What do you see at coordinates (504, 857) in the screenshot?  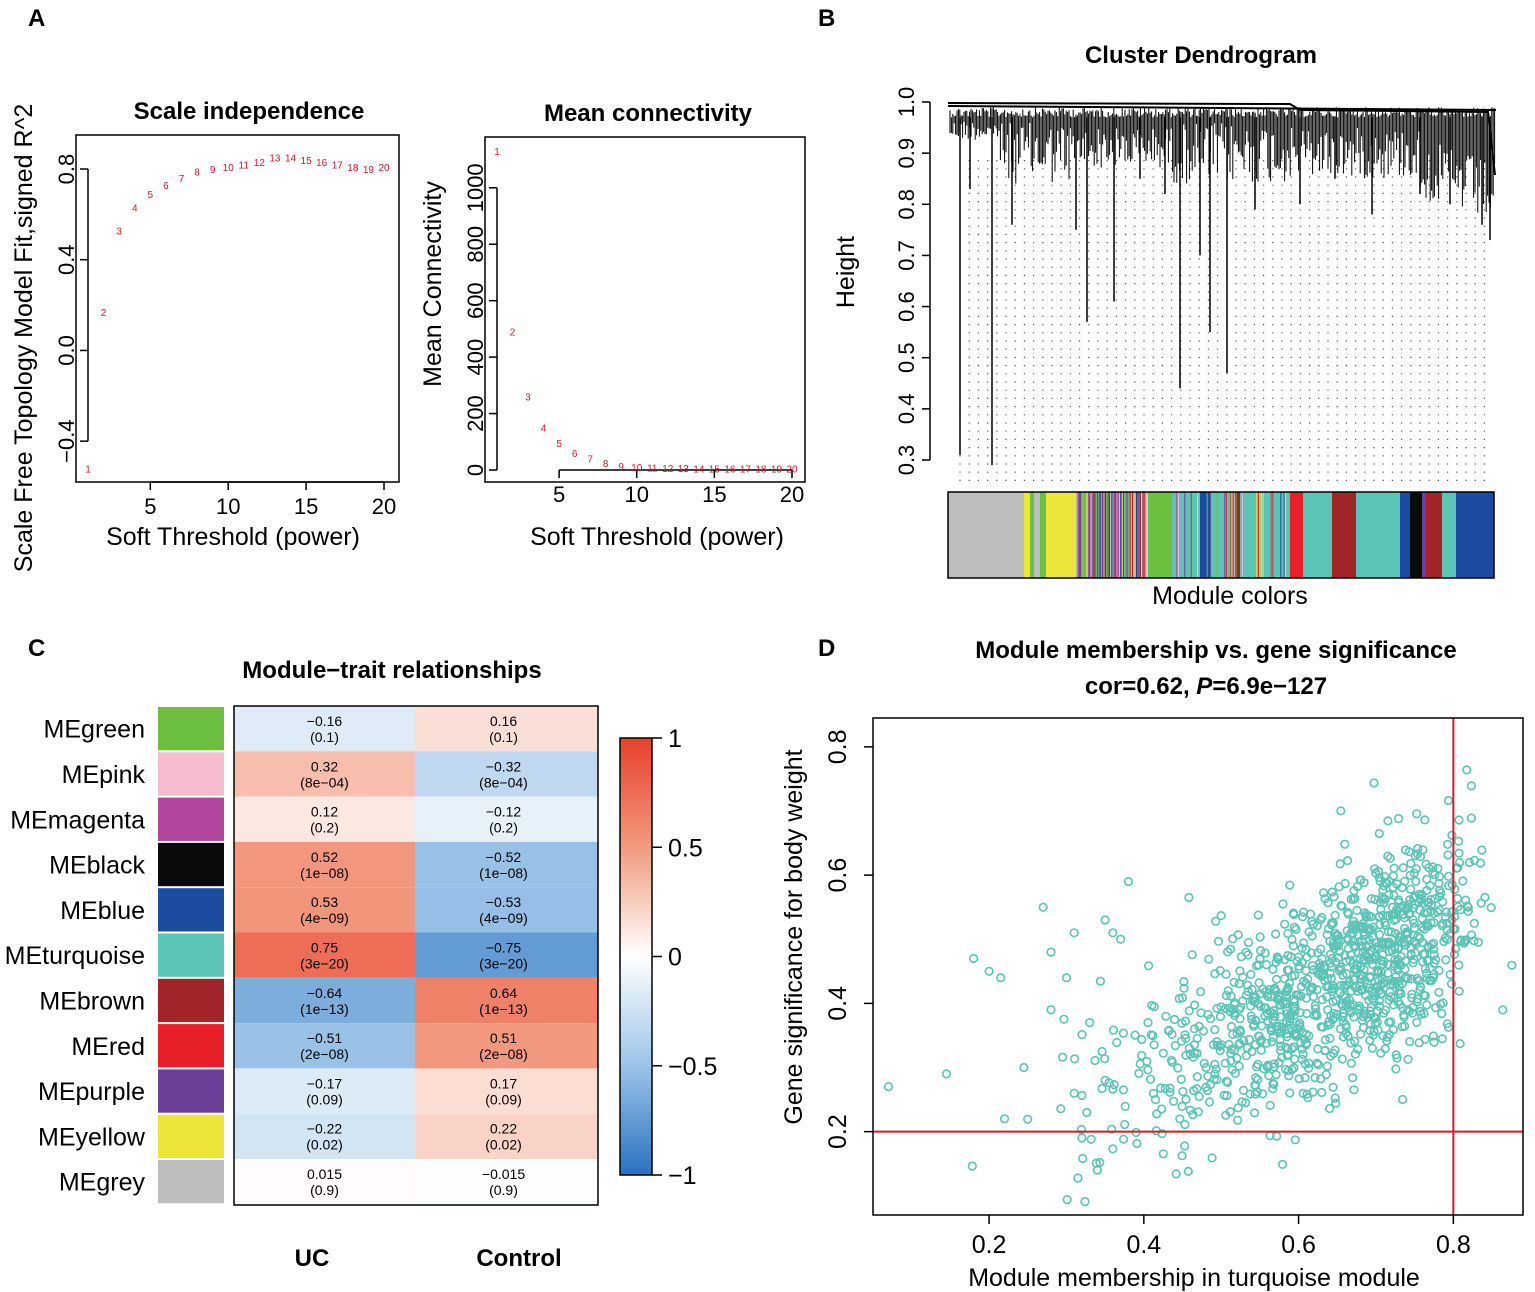 I see `cell-correlation: −0.52` at bounding box center [504, 857].